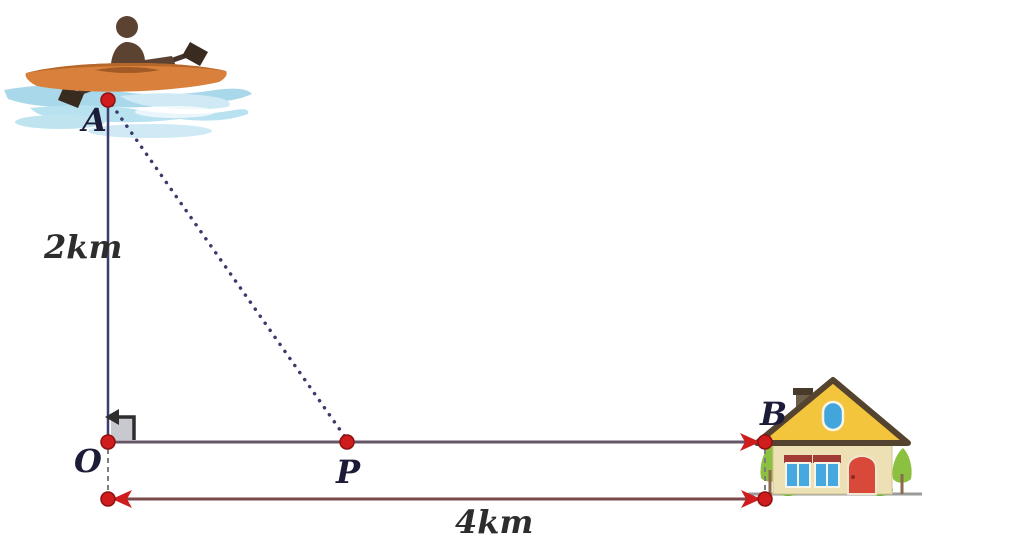  Describe the element at coordinates (108, 100) in the screenshot. I see `point-dot-a` at that location.